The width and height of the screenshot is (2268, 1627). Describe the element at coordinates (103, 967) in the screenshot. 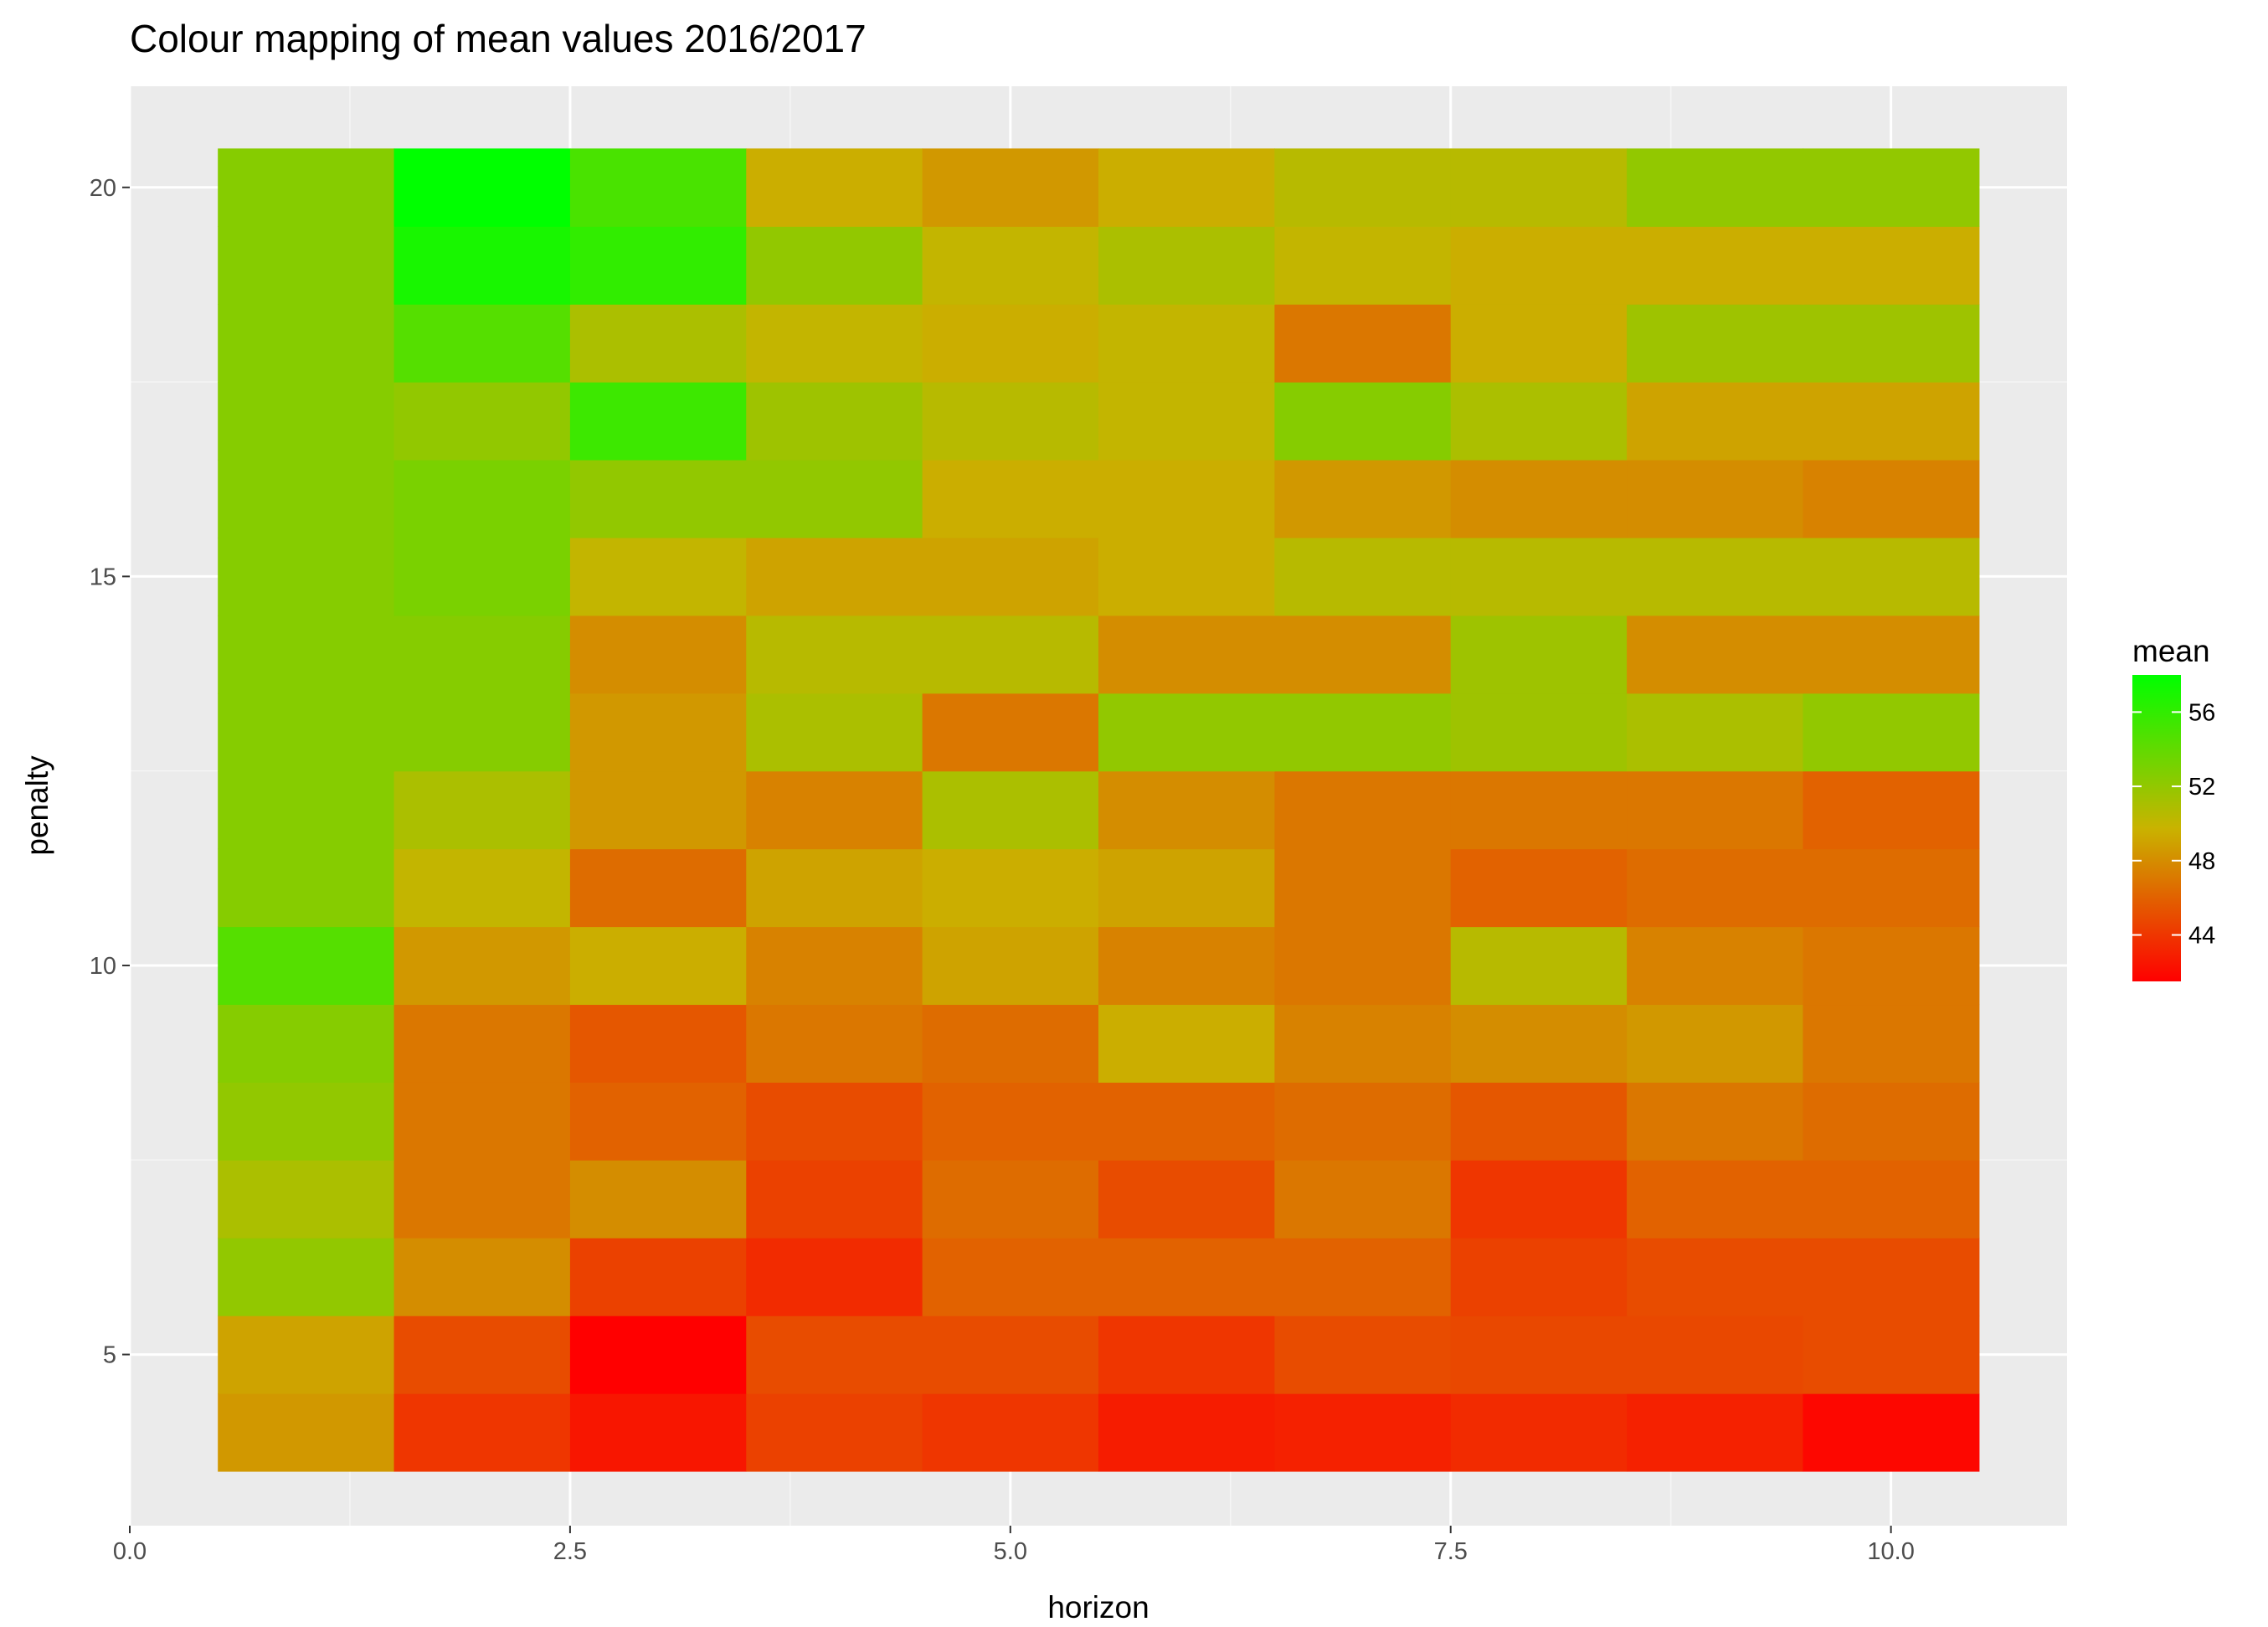

I see `y-tick-label: 10` at that location.